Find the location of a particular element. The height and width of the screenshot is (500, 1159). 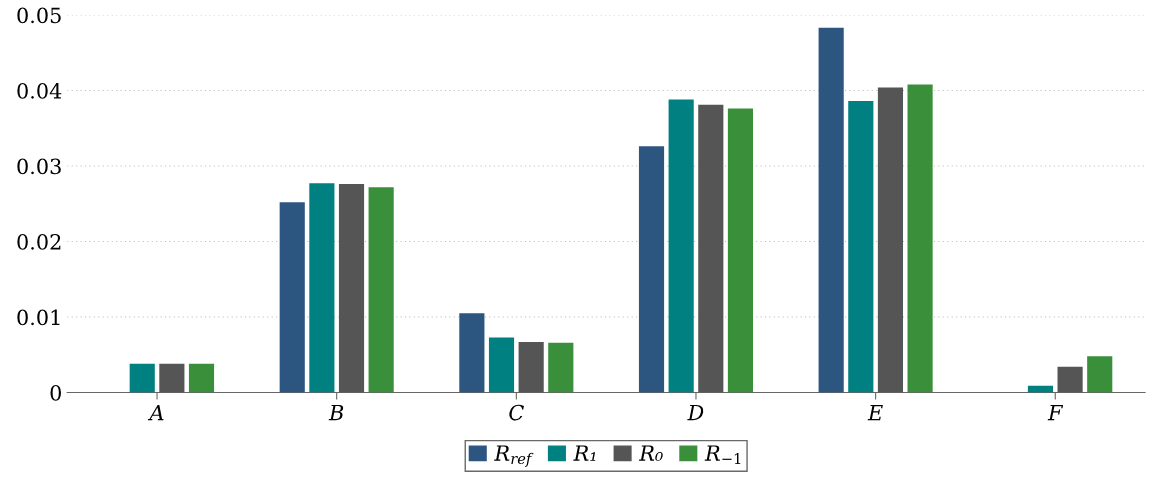

x-tick-label: E is located at coordinates (875, 412).